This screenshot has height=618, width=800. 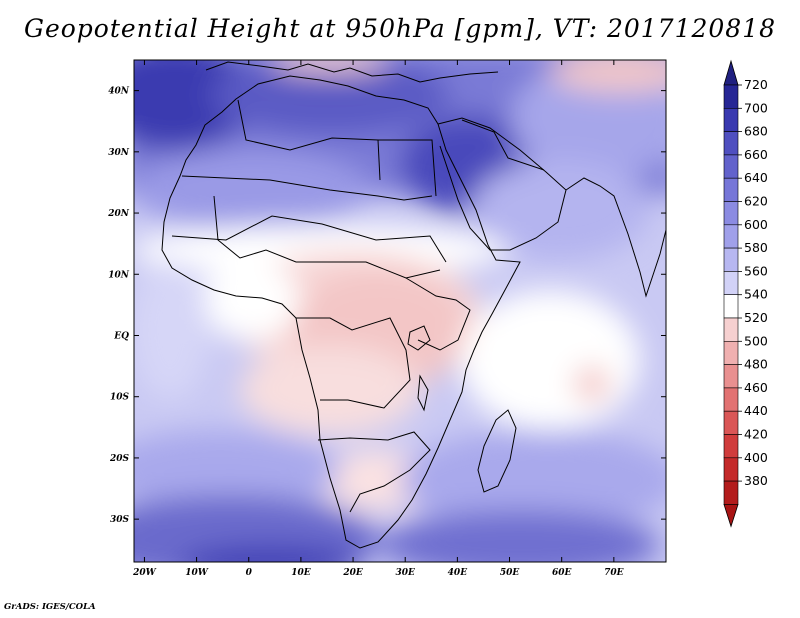 I want to click on lat-tick-label: 10S, so click(x=120, y=398).